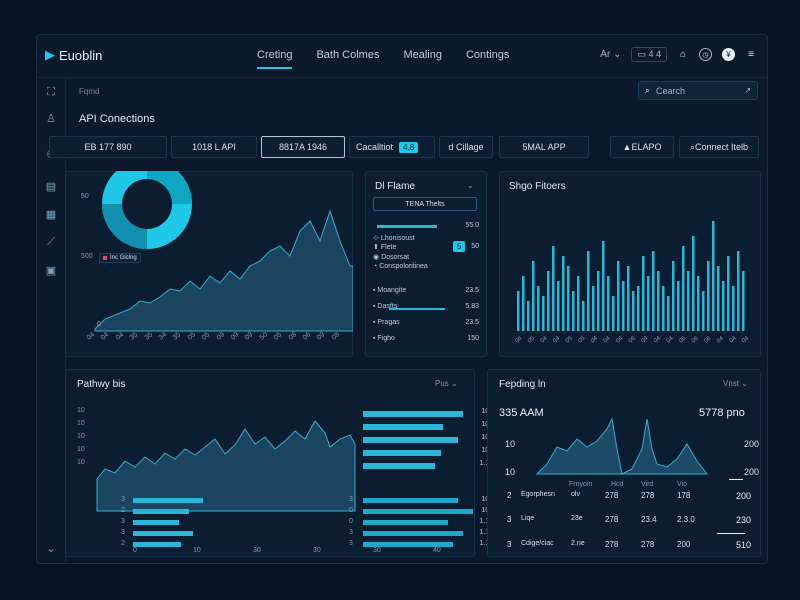 This screenshot has width=800, height=600. Describe the element at coordinates (578, 543) in the screenshot. I see `row-cell: 2.ne` at that location.